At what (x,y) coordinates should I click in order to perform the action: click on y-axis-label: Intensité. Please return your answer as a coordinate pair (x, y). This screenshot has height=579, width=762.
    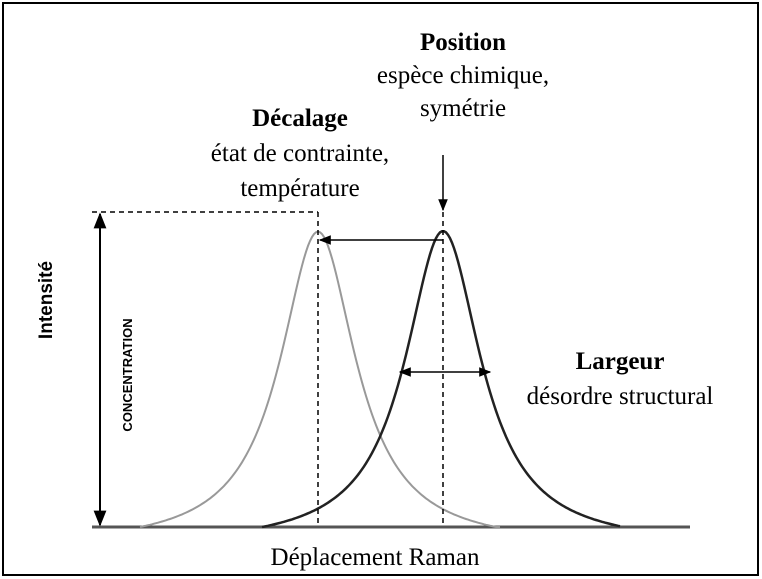
    Looking at the image, I should click on (46, 300).